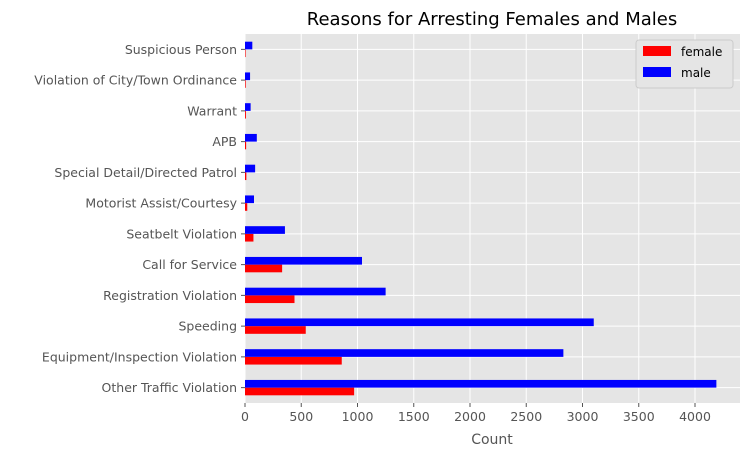 Image resolution: width=751 pixels, height=461 pixels. What do you see at coordinates (145, 172) in the screenshot?
I see `y-tick-label: Special Detail/Directed Patrol` at bounding box center [145, 172].